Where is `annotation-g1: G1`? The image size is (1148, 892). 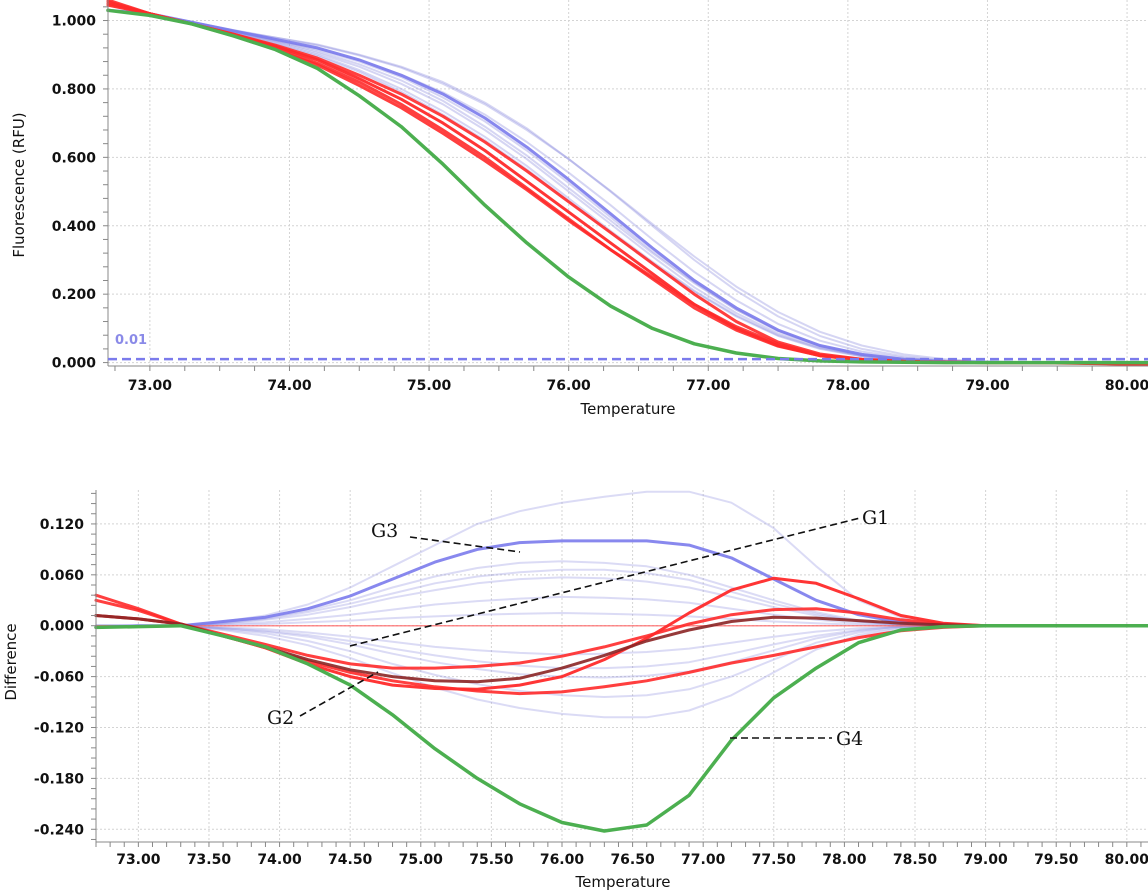
annotation-g1: G1 is located at coordinates (619, 577).